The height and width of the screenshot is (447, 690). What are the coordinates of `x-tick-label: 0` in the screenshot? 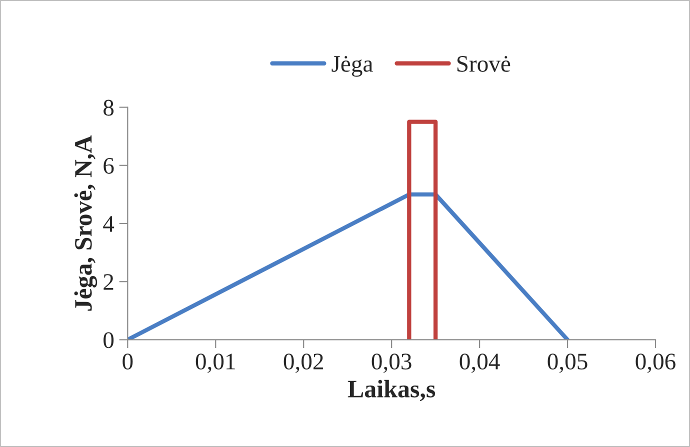 It's located at (127, 362).